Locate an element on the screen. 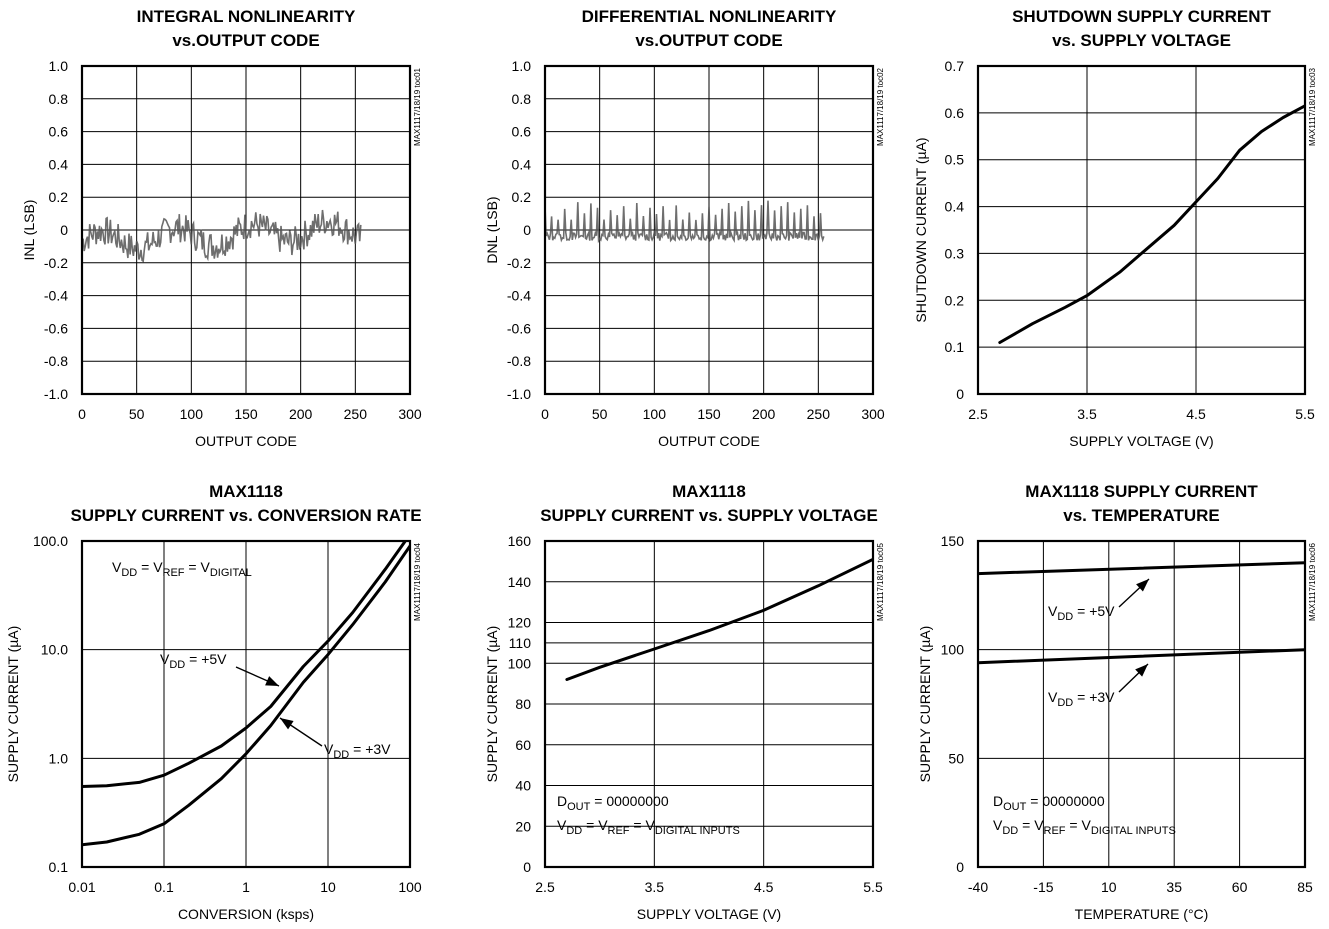  chart-title: MAX1118 is located at coordinates (246, 491).